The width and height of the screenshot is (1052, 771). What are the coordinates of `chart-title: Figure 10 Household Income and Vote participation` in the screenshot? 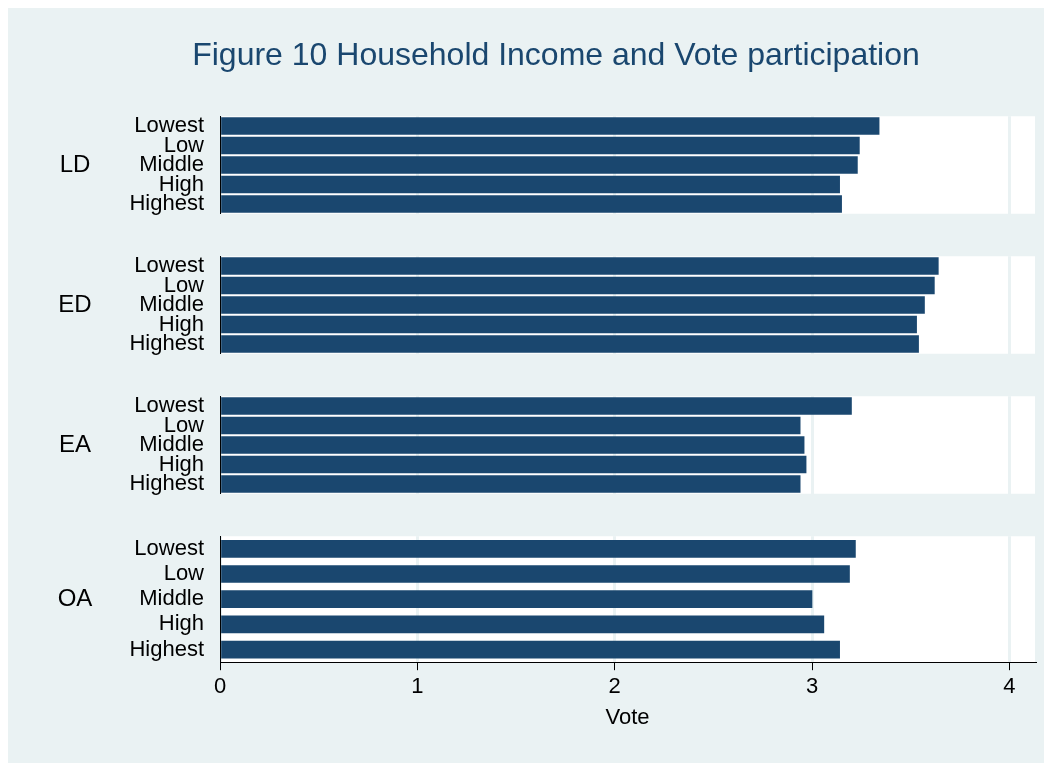 It's located at (556, 54).